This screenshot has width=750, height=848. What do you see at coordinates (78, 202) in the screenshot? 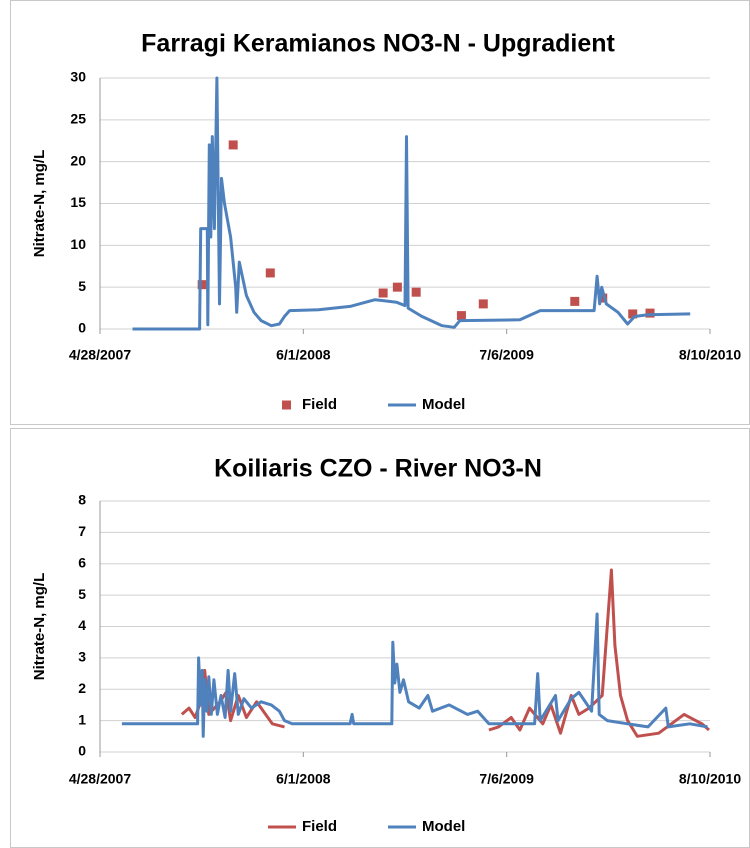
I see `y-tick-label: 15` at bounding box center [78, 202].